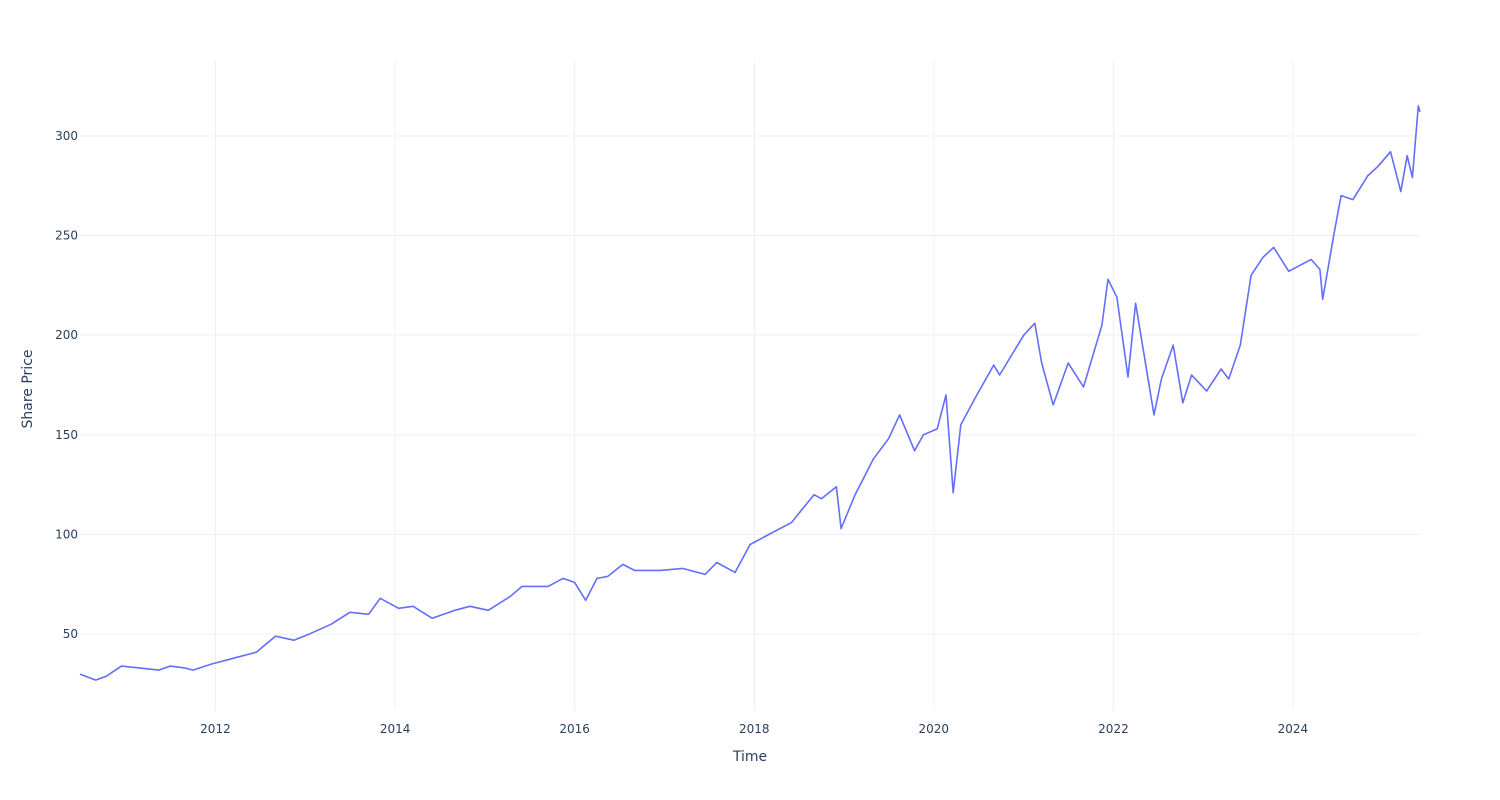 The image size is (1500, 800). Describe the element at coordinates (395, 729) in the screenshot. I see `x-tick-label: 2014` at that location.